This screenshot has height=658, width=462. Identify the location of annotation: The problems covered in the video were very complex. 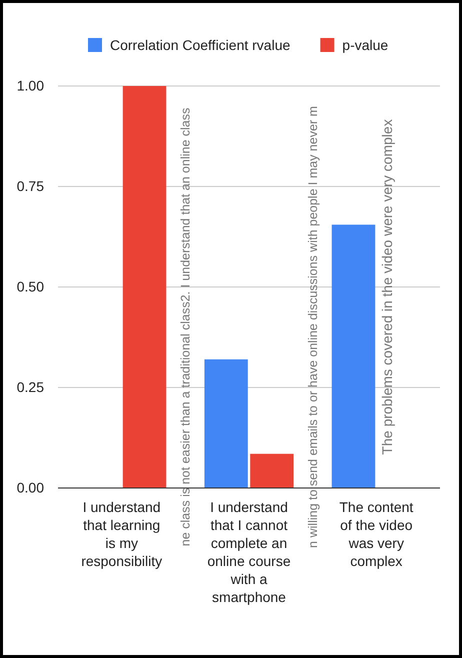
(386, 287).